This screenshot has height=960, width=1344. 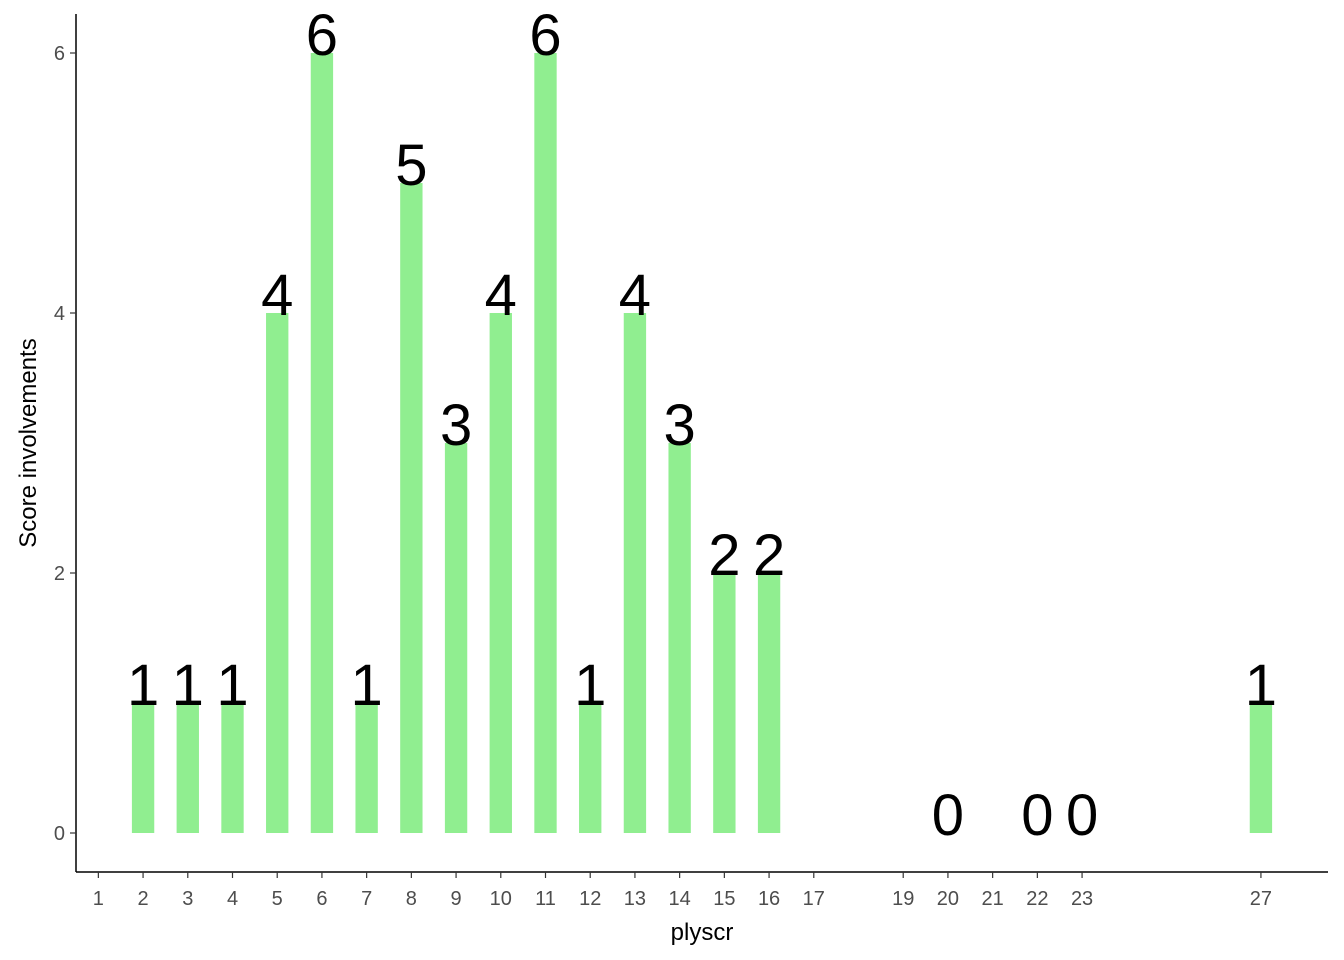 I want to click on y-axis-title: Score involvements, so click(x=28, y=442).